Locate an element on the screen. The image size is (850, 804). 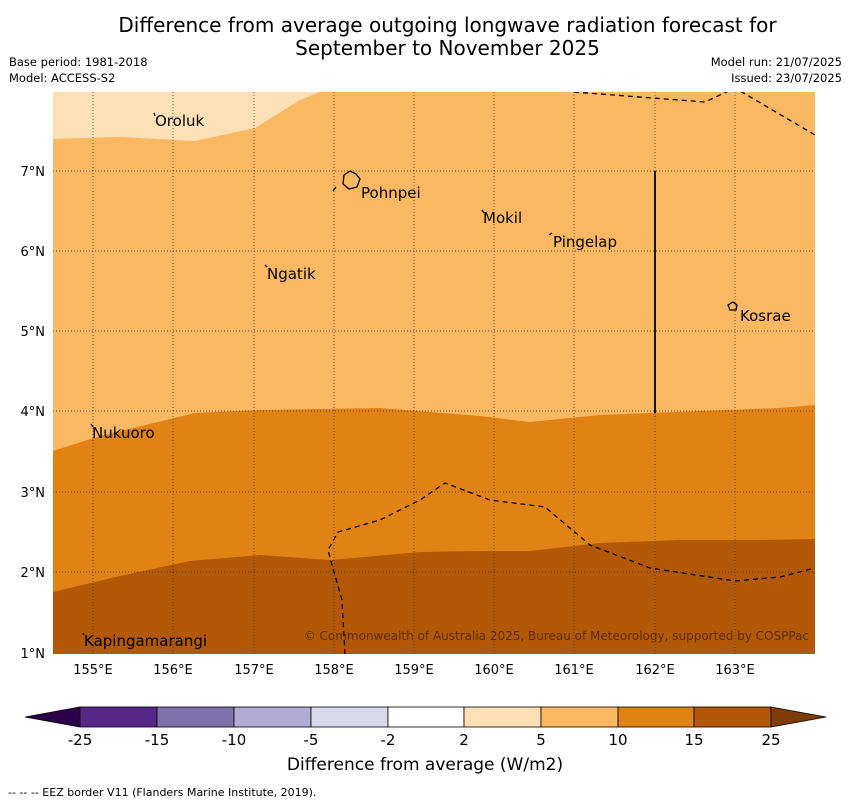
meta-left: Base period: 1981-2018 Model: ACCESS-S2 is located at coordinates (78, 70).